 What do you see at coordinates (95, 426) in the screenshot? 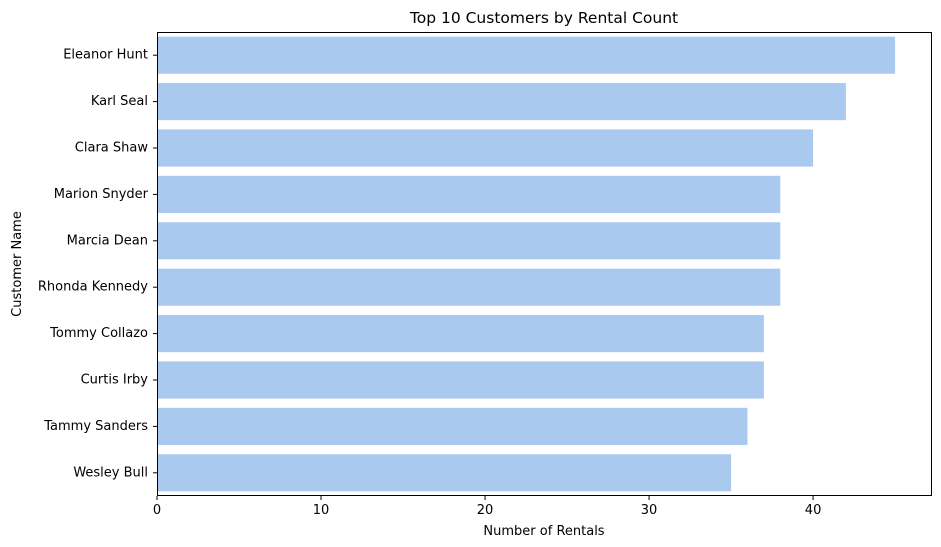
I see `y-tick-label: Tammy Sanders` at bounding box center [95, 426].